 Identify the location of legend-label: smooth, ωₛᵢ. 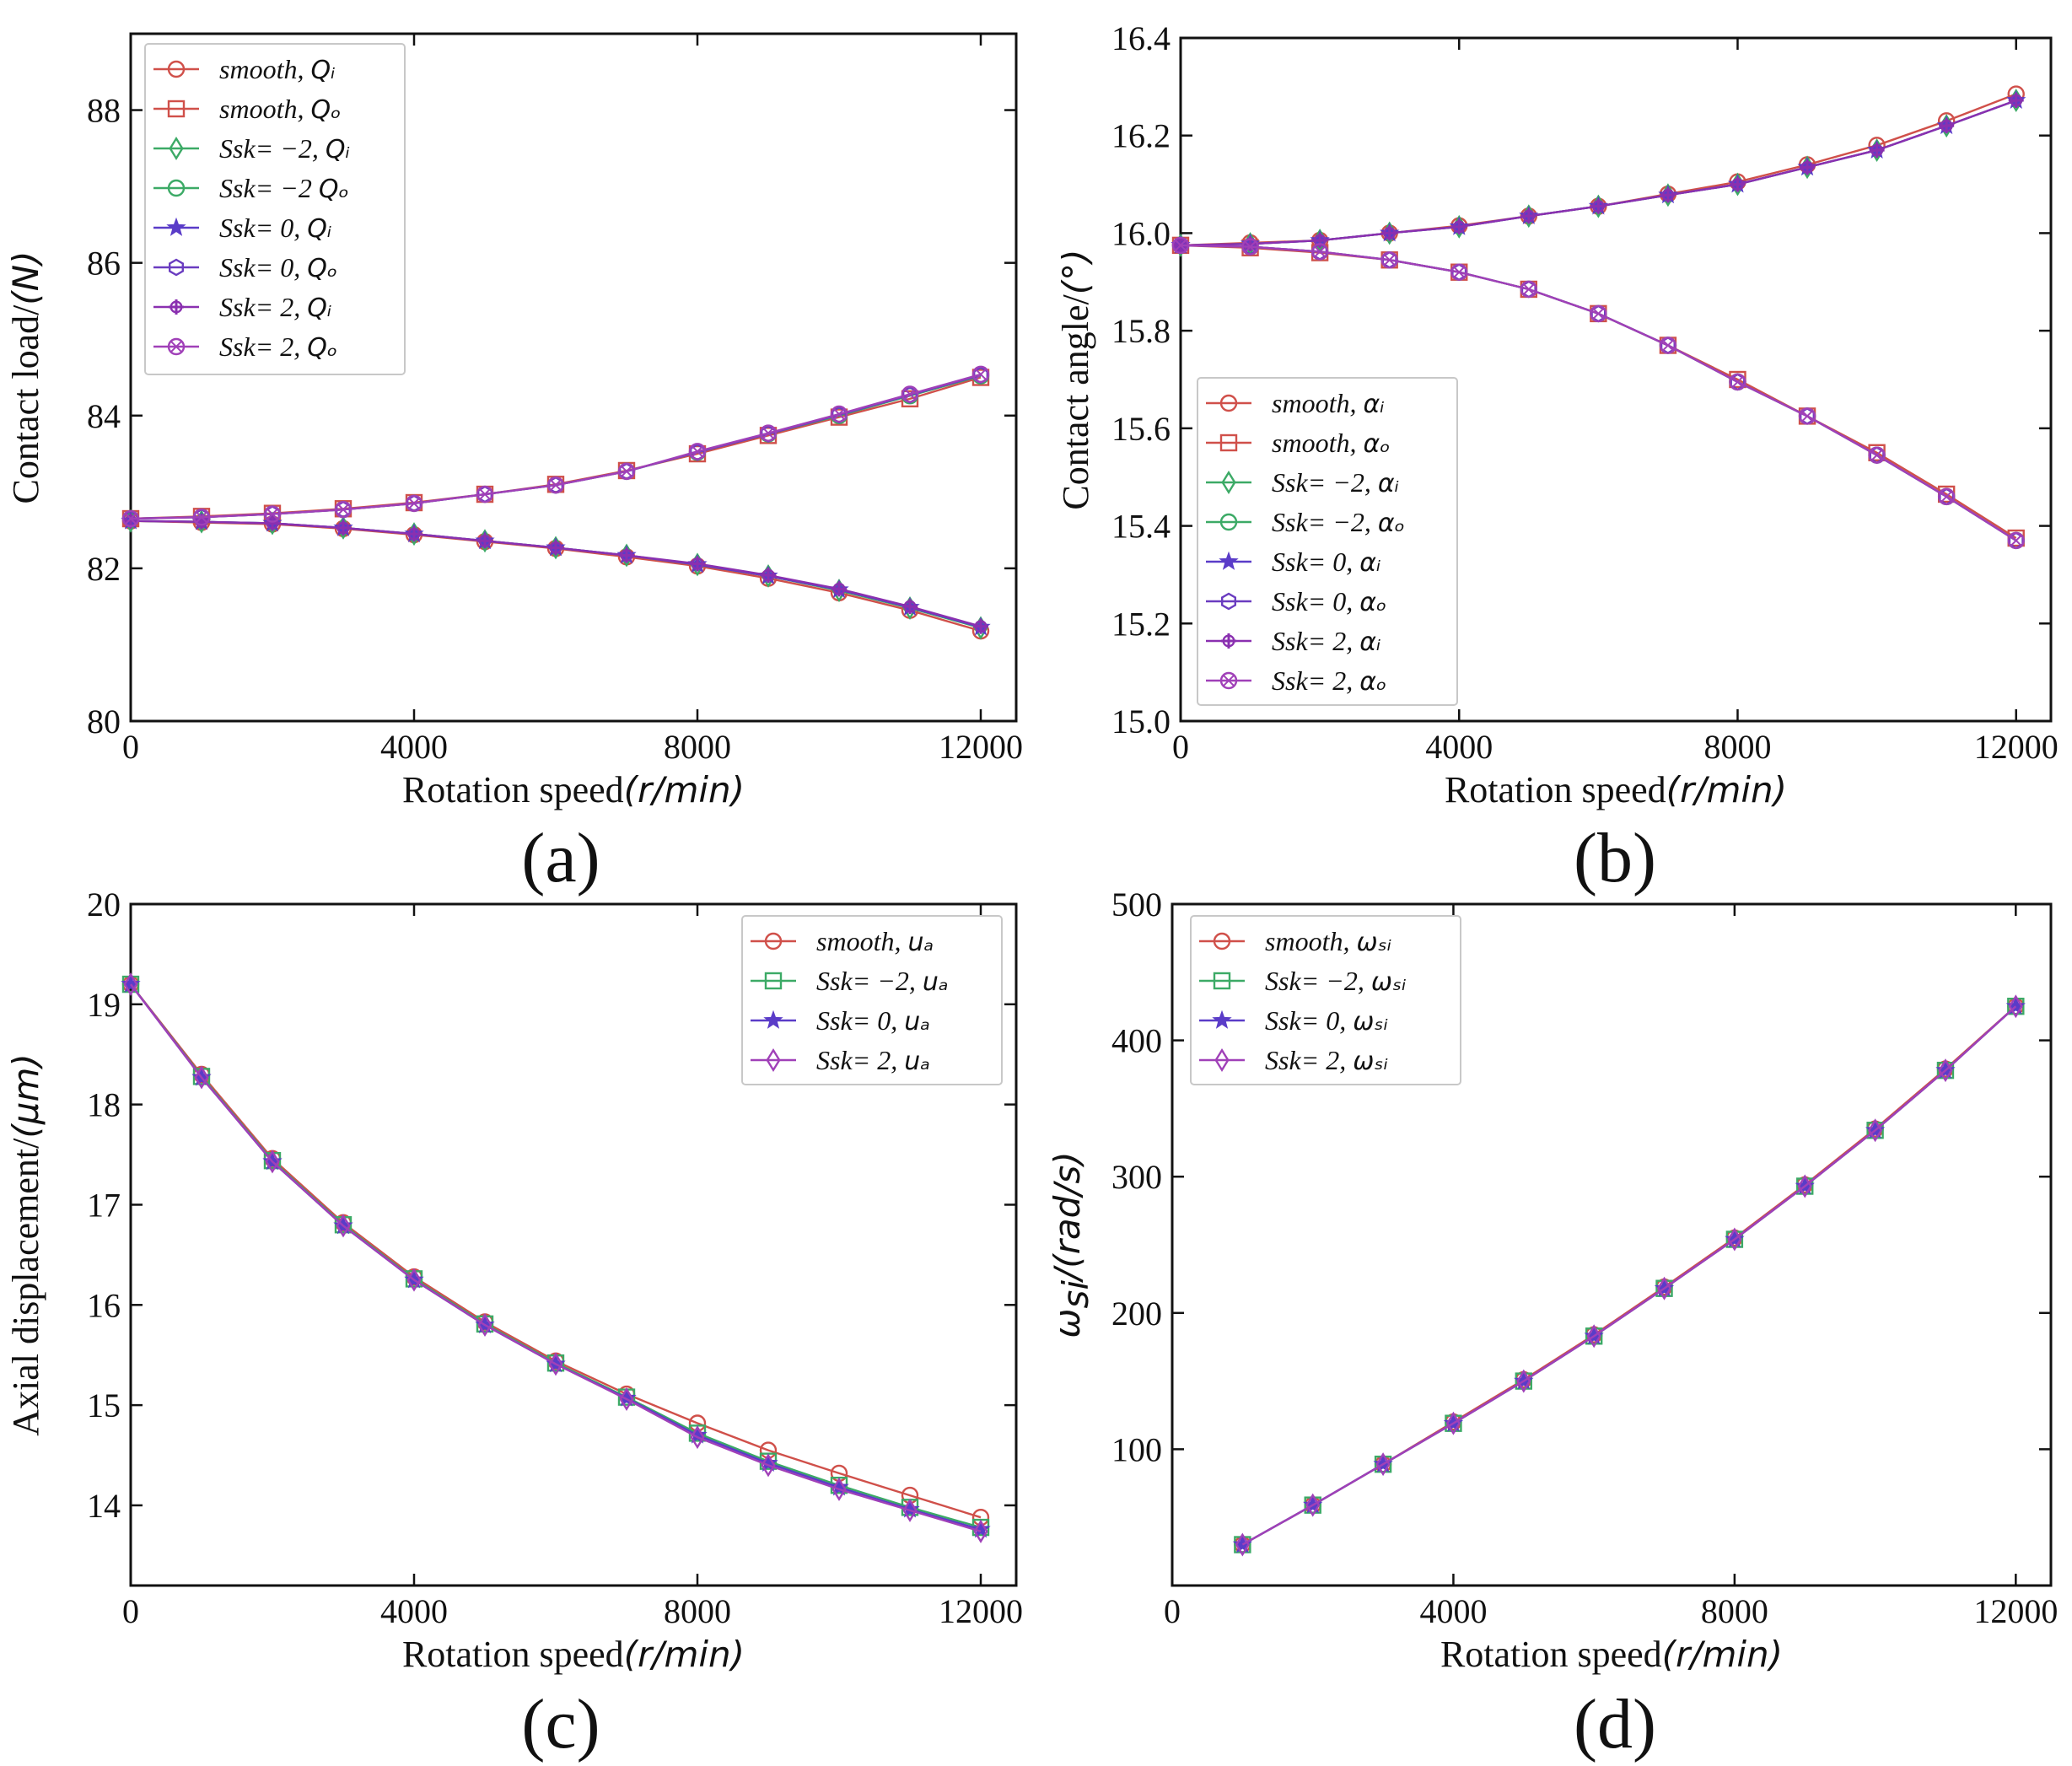
(1328, 942).